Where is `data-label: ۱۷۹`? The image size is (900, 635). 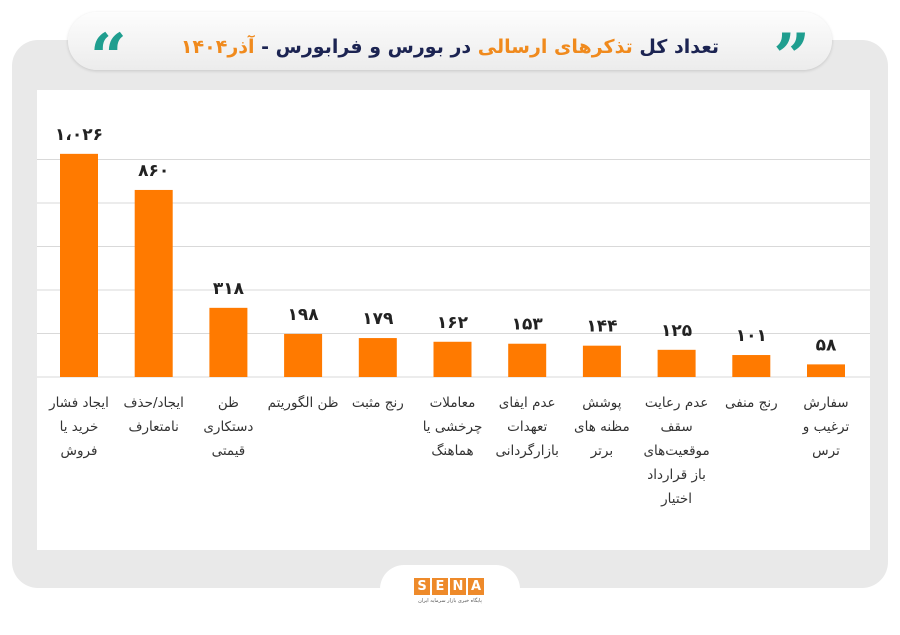
data-label: ۱۷۹ is located at coordinates (378, 319).